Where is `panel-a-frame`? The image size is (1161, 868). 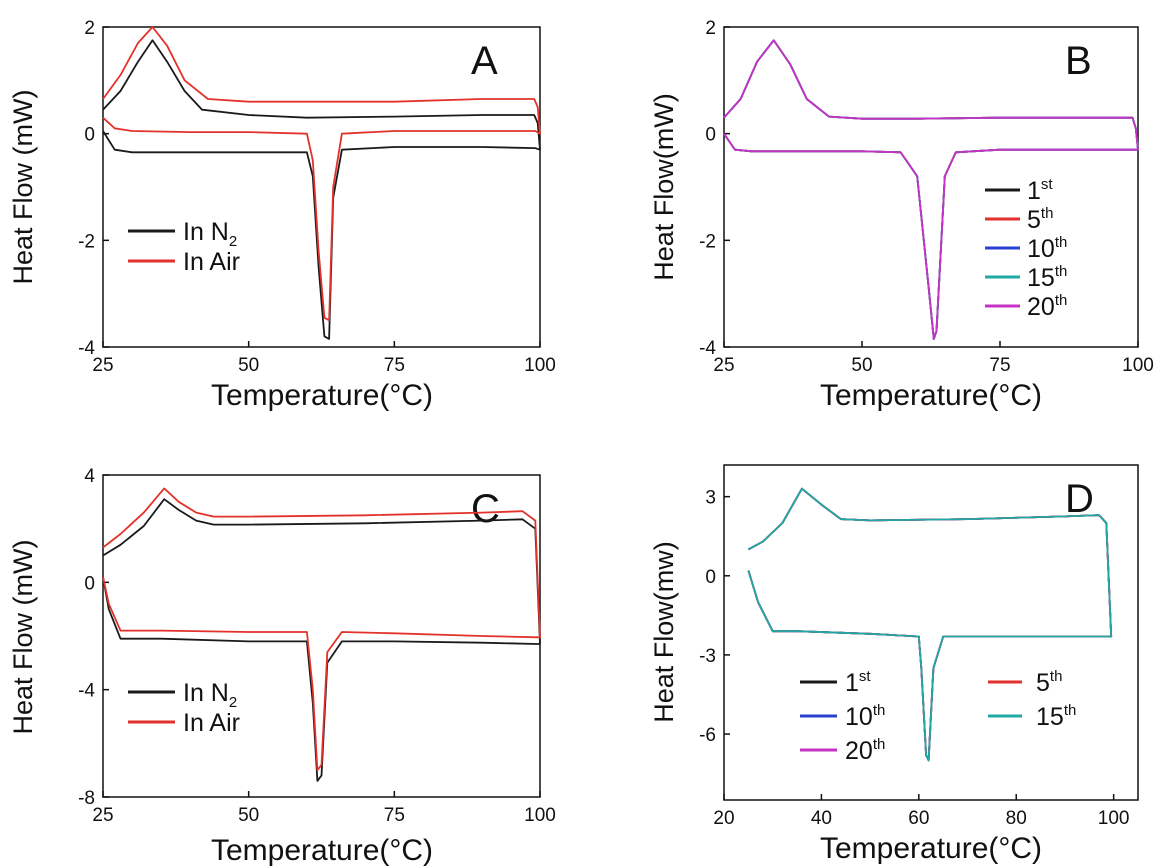
panel-a-frame is located at coordinates (321, 187).